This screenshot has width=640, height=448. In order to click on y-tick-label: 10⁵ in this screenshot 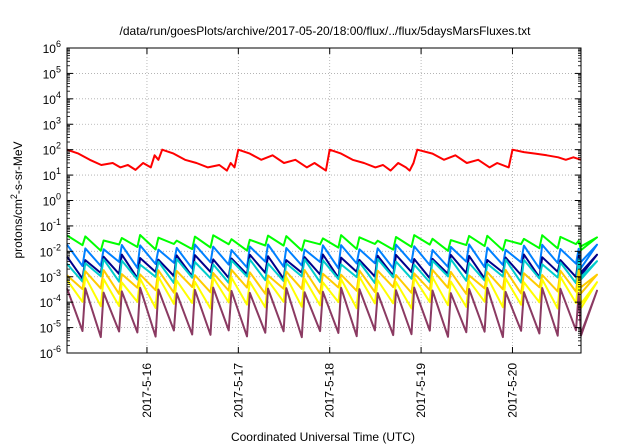, I will do `click(52, 72)`.